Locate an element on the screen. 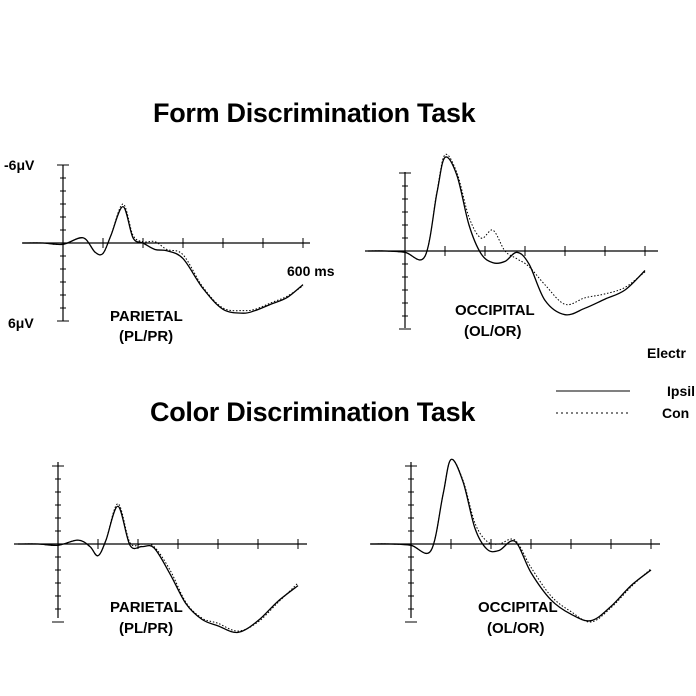 The height and width of the screenshot is (696, 696). form-task-title: Form Discrimination Task is located at coordinates (314, 113).